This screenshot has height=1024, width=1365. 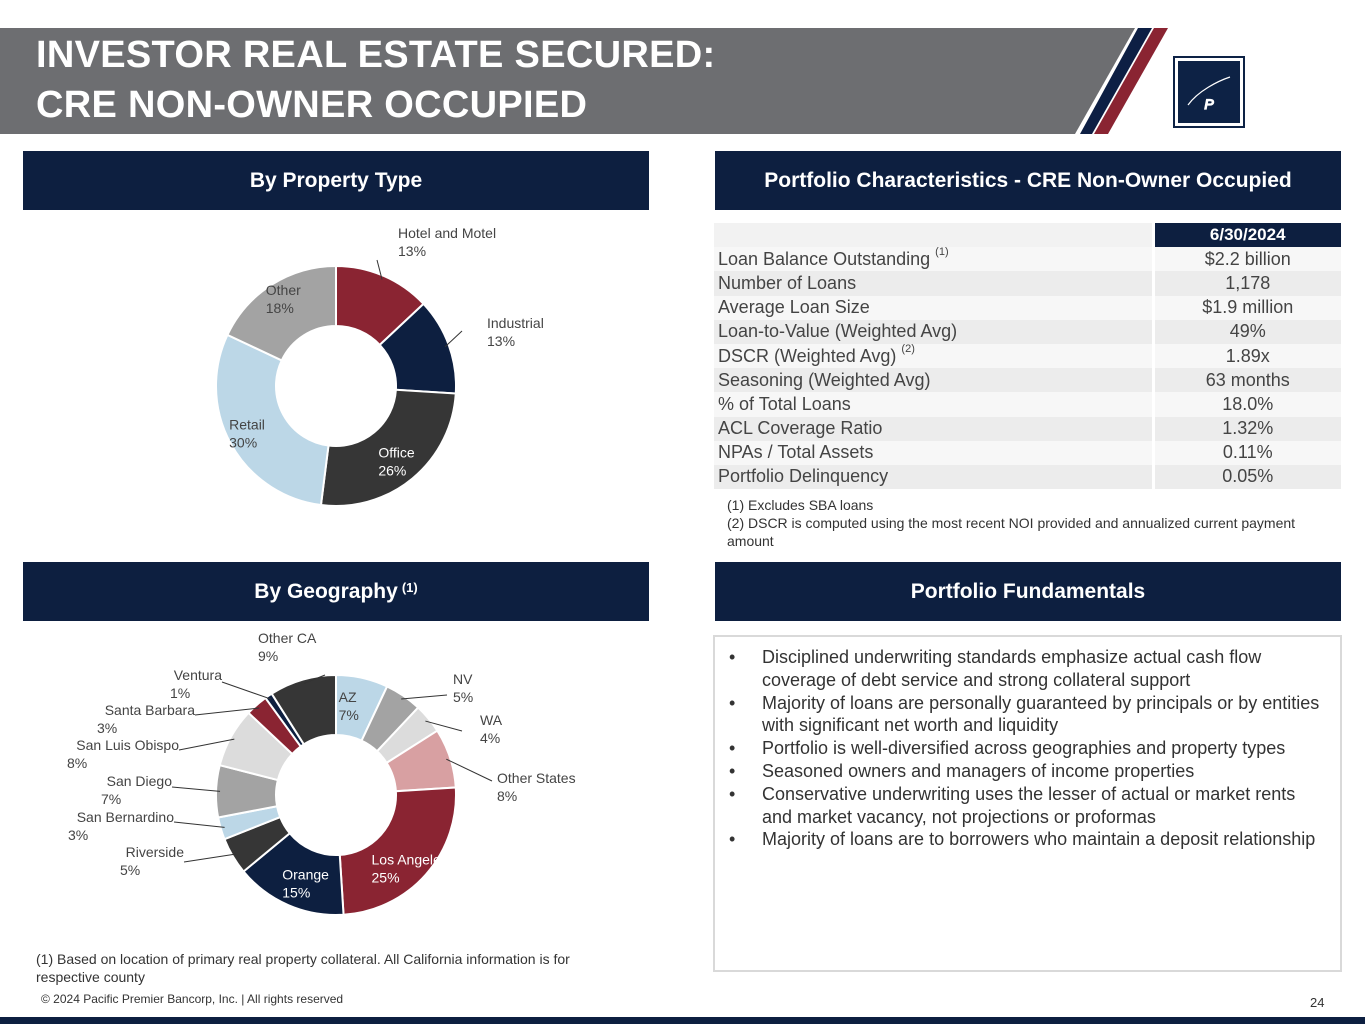 I want to click on pacific-premier-monogram-icon: P, so click(x=1209, y=92).